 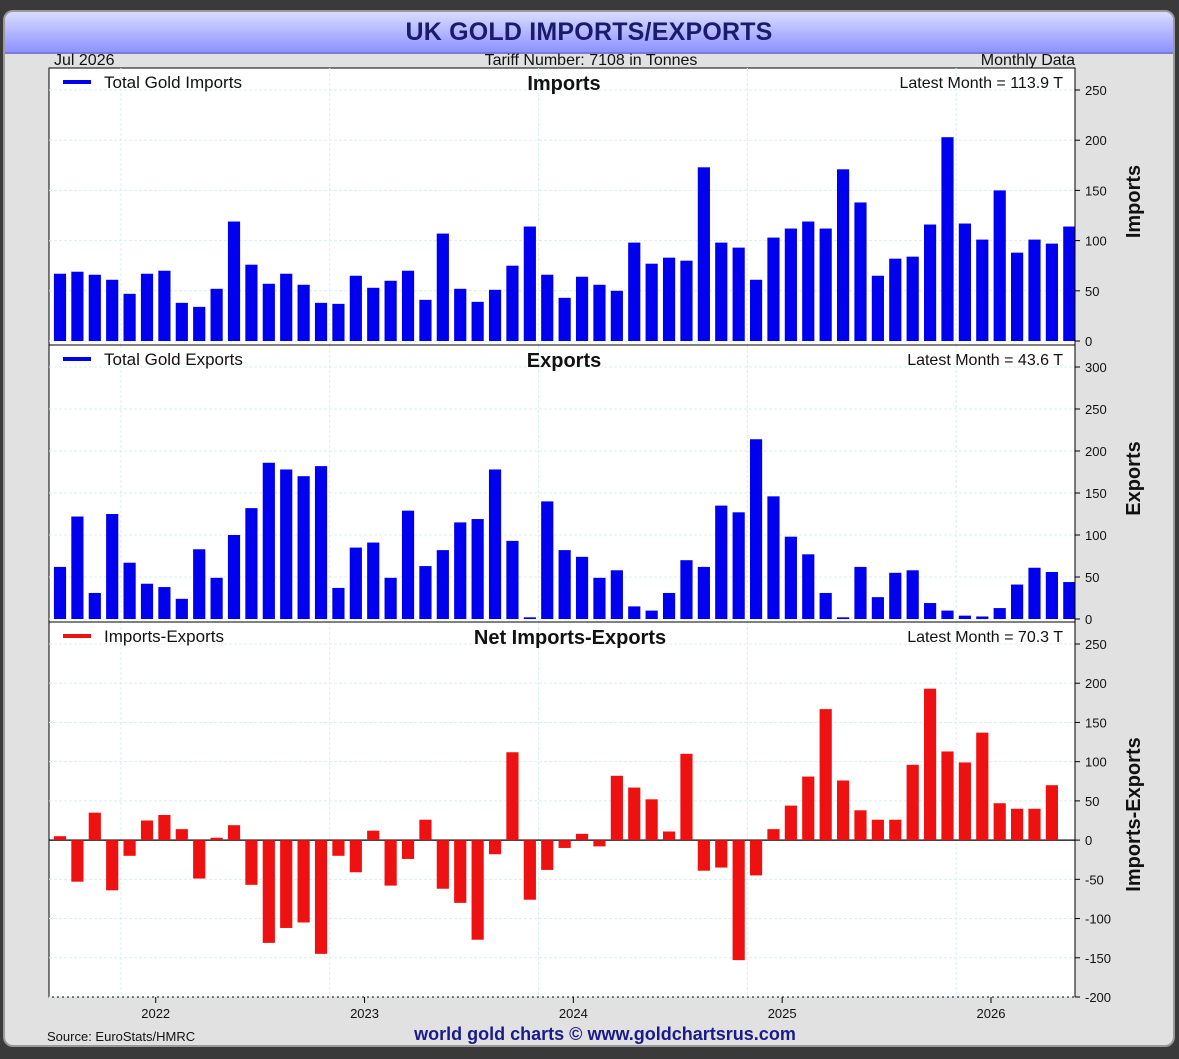 What do you see at coordinates (563, 84) in the screenshot?
I see `panel-title: Imports` at bounding box center [563, 84].